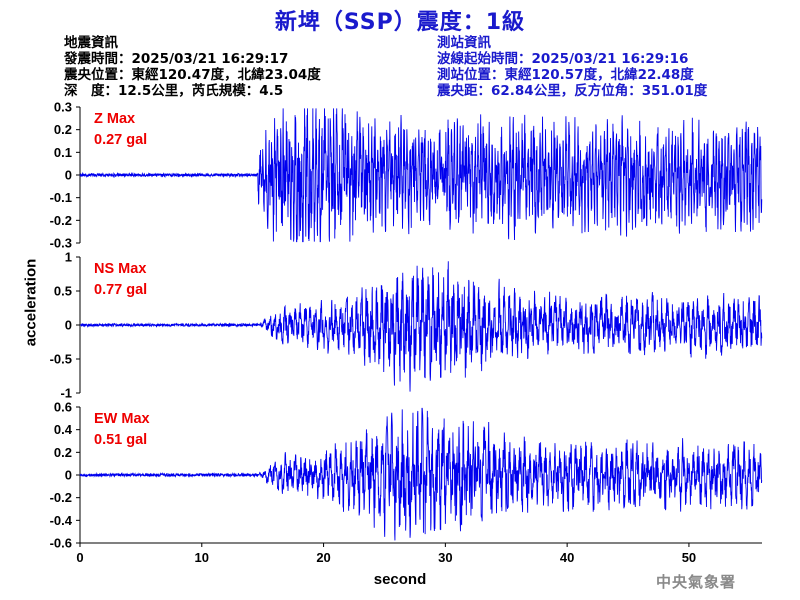 The image size is (800, 600). Describe the element at coordinates (567, 557) in the screenshot. I see `x-tick-label: 40` at that location.